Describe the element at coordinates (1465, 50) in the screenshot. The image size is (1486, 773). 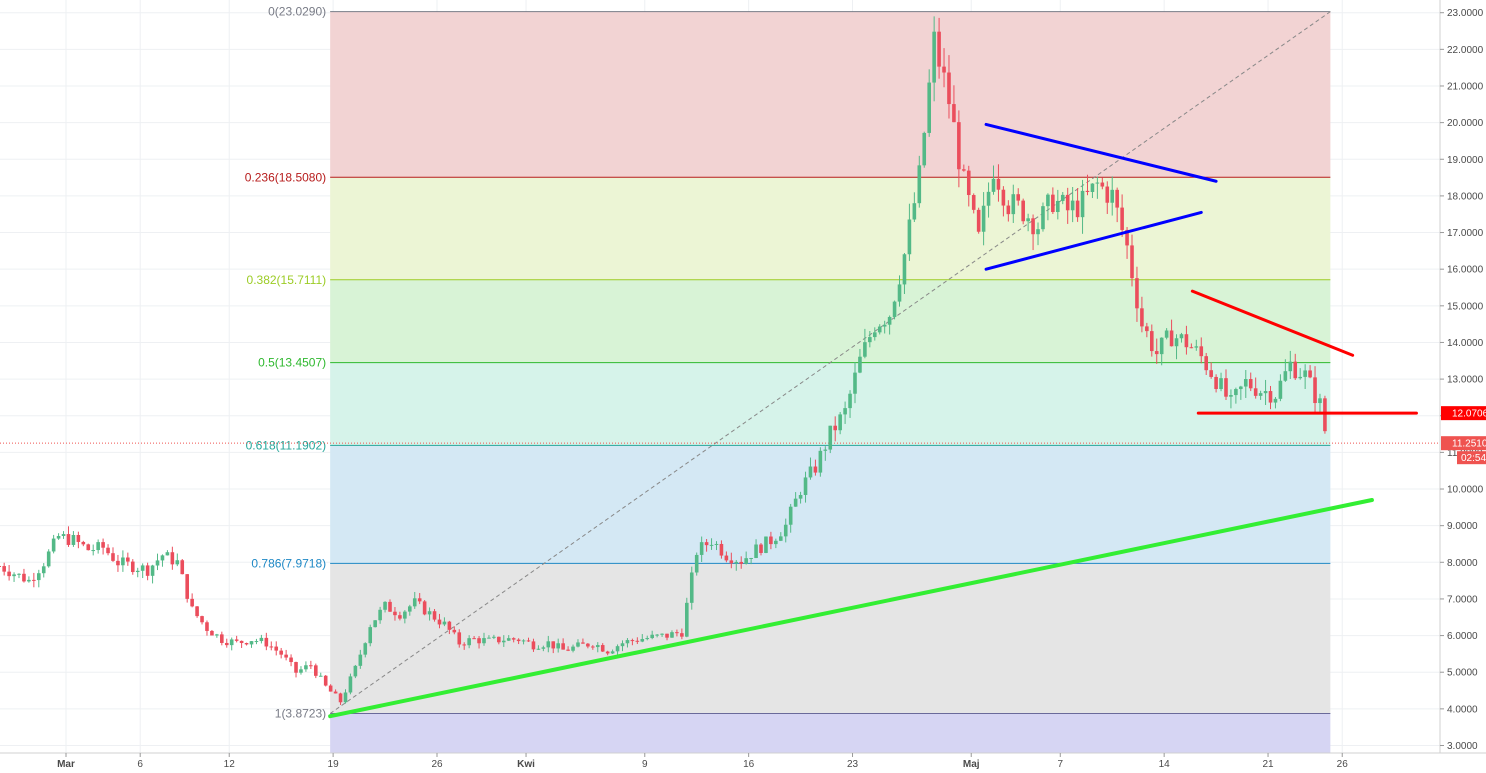
I see `price-tick-label: 22.0000` at that location.